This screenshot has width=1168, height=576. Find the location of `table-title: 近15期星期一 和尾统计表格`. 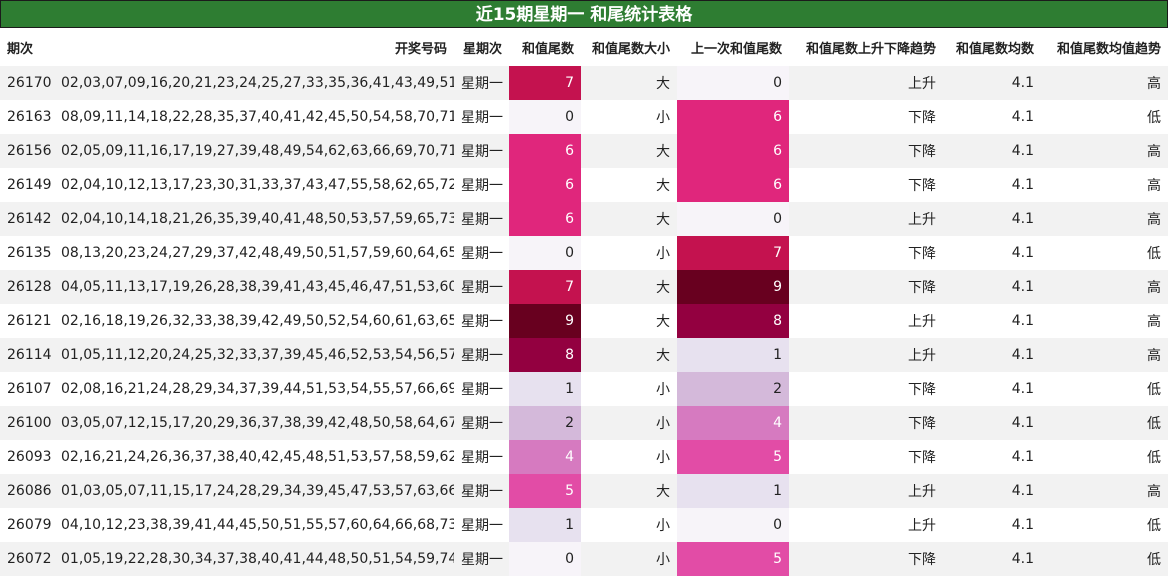

table-title: 近15期星期一 和尾统计表格 is located at coordinates (584, 14).